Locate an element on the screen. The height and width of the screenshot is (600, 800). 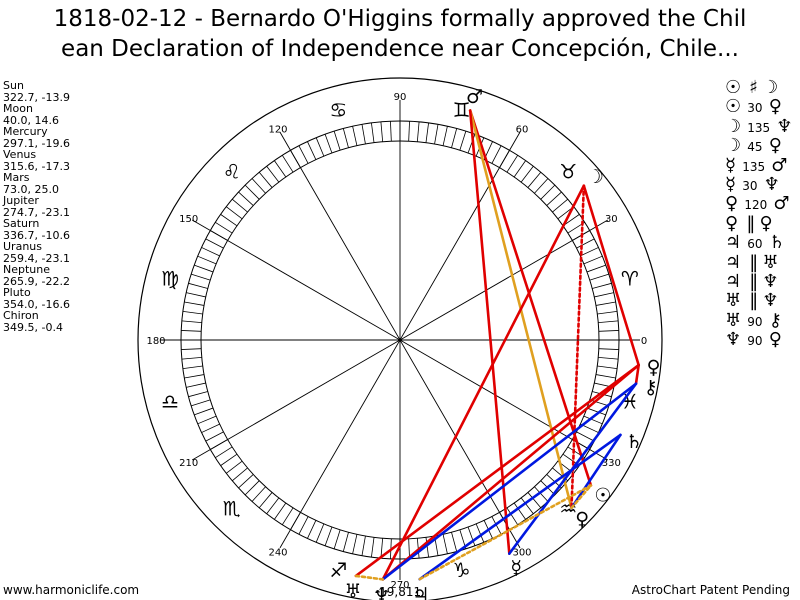
aspect-row: ♀ 120 ♂ is located at coordinates (758, 203).